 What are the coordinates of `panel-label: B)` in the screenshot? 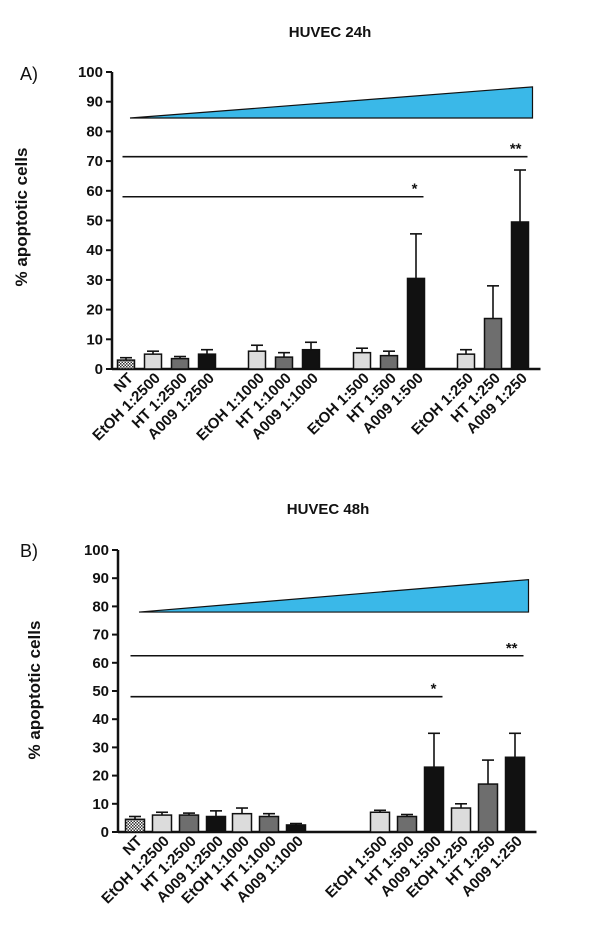 It's located at (29, 551).